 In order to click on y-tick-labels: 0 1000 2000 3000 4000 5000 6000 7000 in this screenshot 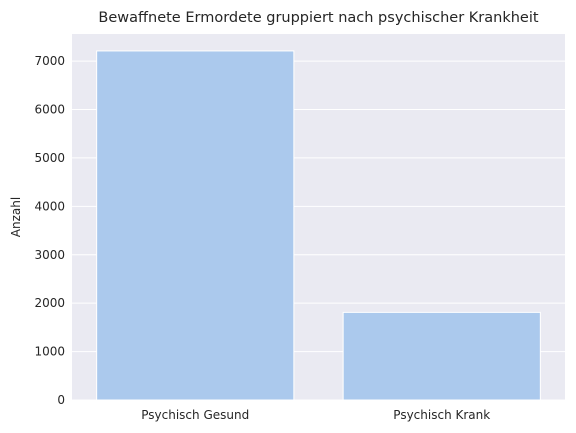, I will do `click(49, 230)`.